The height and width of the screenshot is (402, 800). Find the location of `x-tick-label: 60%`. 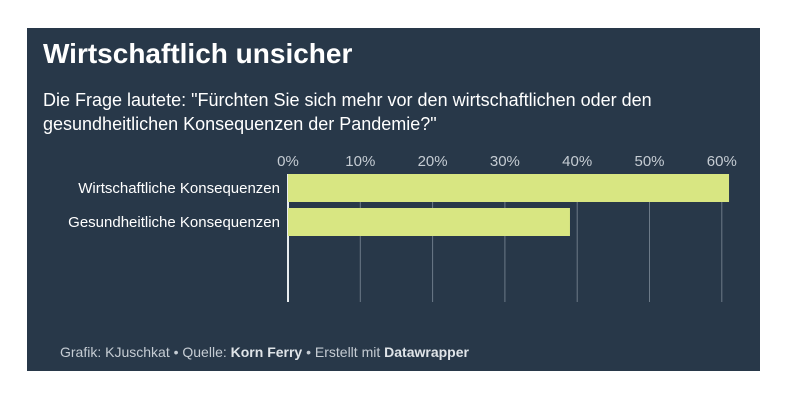

x-tick-label: 60% is located at coordinates (722, 161).